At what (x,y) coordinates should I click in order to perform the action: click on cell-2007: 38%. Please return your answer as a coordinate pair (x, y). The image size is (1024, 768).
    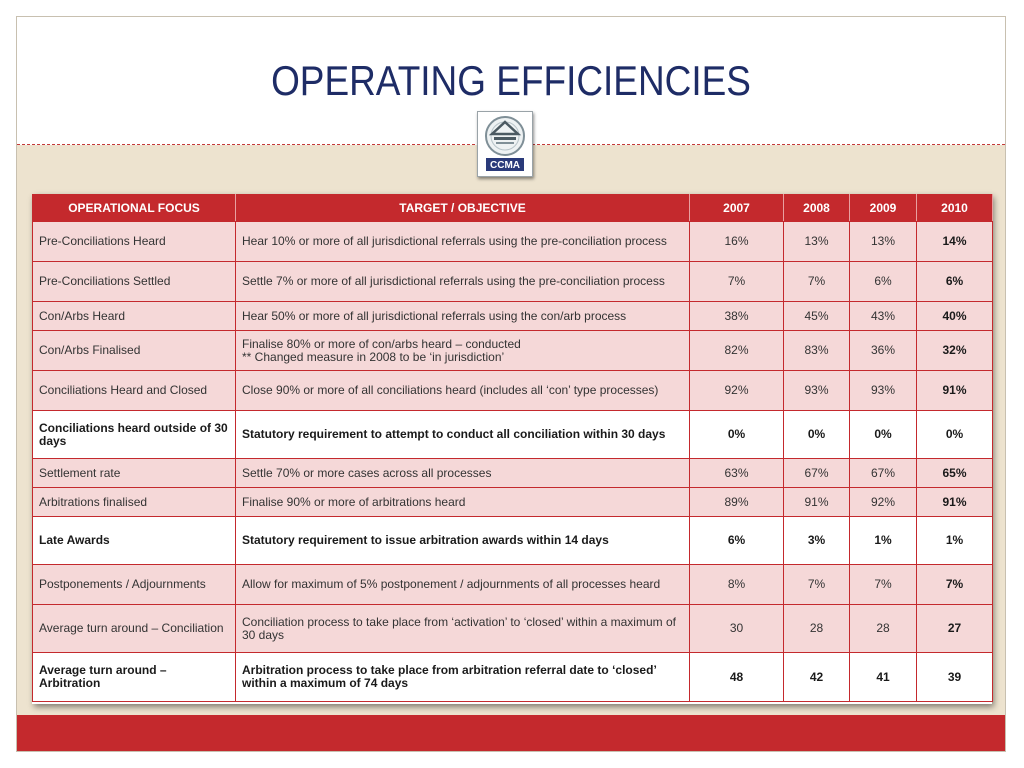
    Looking at the image, I should click on (736, 316).